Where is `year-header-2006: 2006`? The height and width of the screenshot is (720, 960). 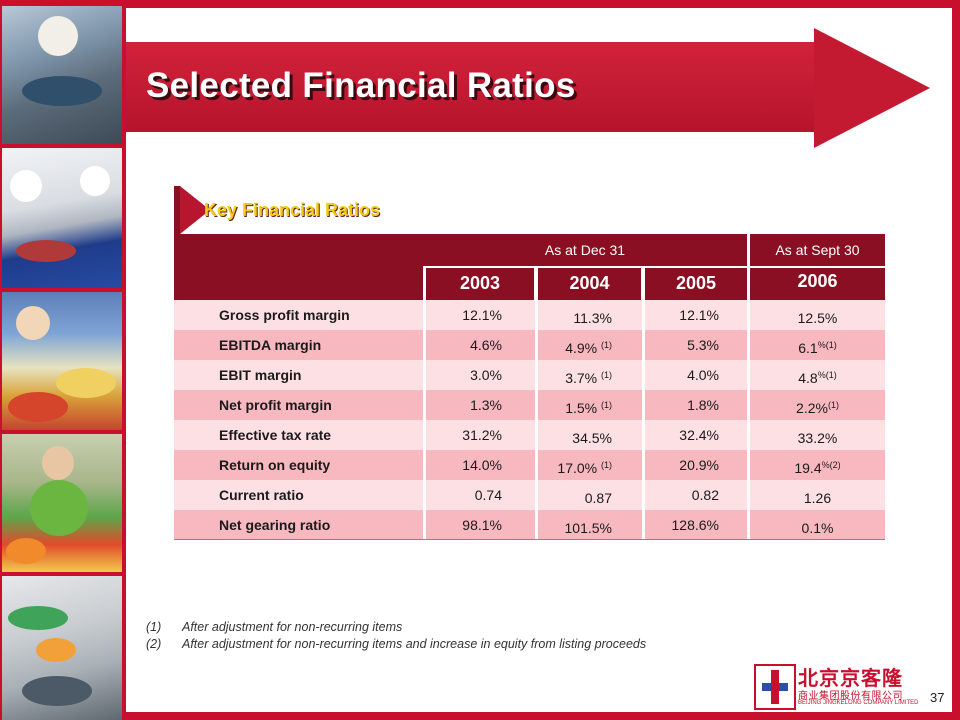 year-header-2006: 2006 is located at coordinates (817, 284).